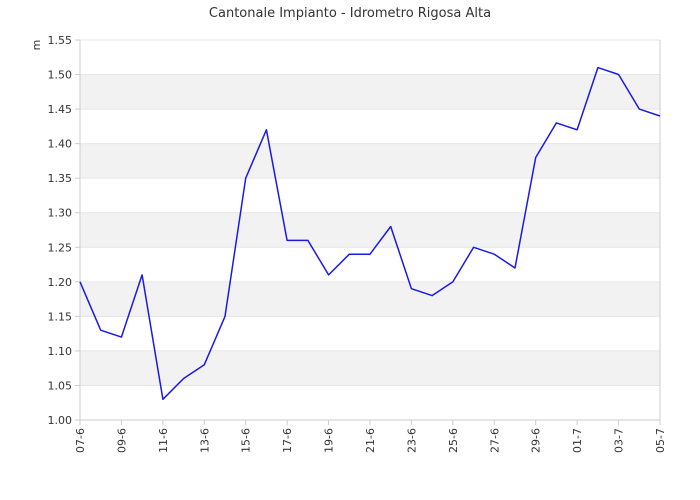 Image resolution: width=700 pixels, height=500 pixels. Describe the element at coordinates (60, 213) in the screenshot. I see `y-tick-label: 1.30` at that location.